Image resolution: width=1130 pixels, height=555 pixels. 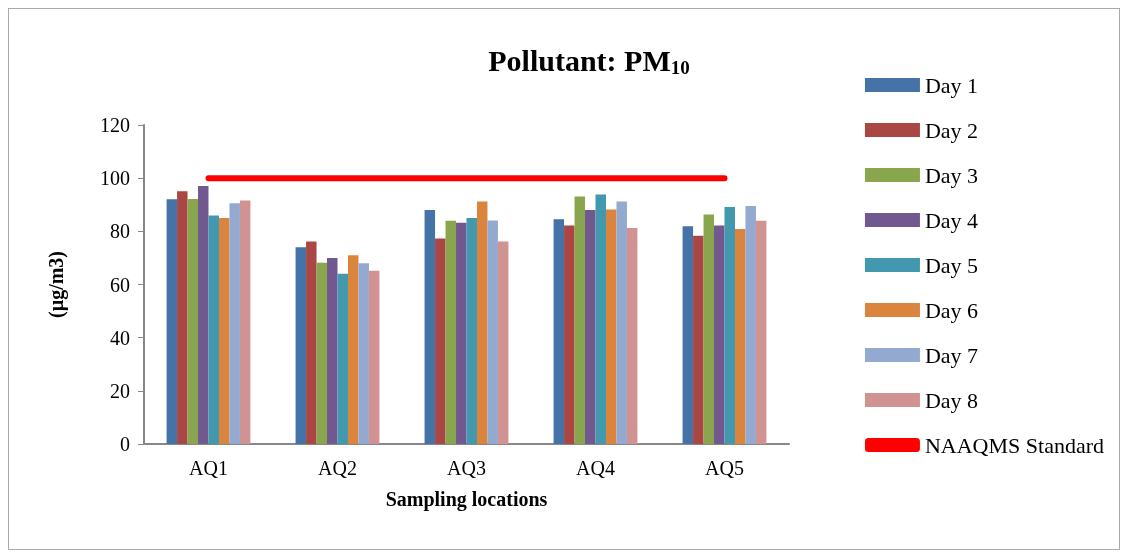 I want to click on x-tick-label: AQ5, so click(x=724, y=468).